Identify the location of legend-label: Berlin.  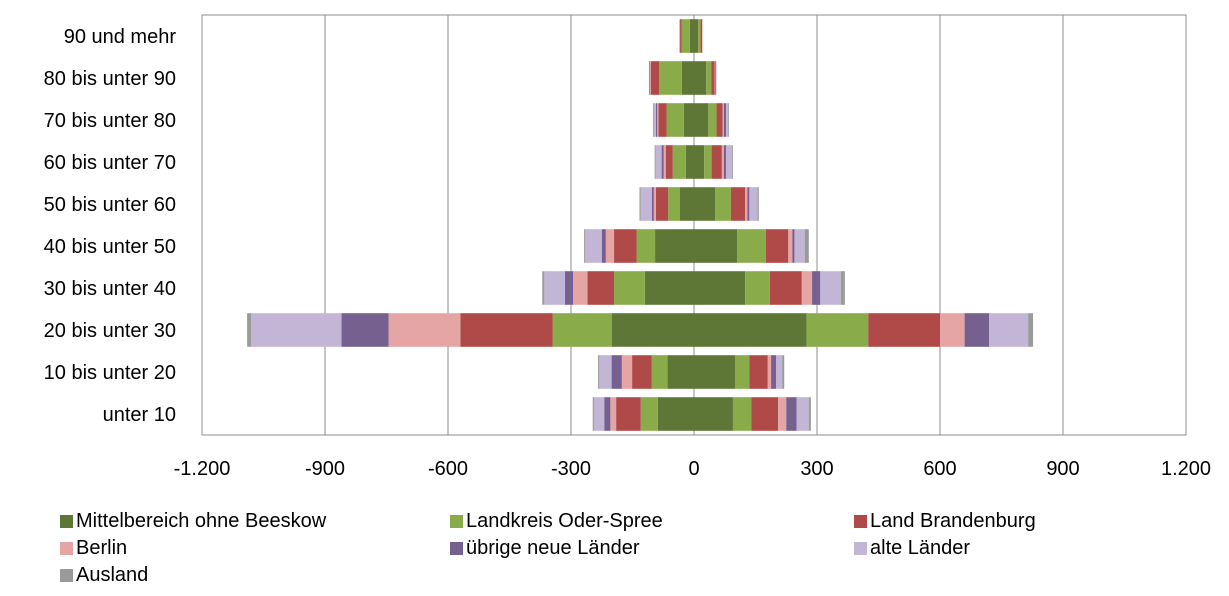
(102, 548).